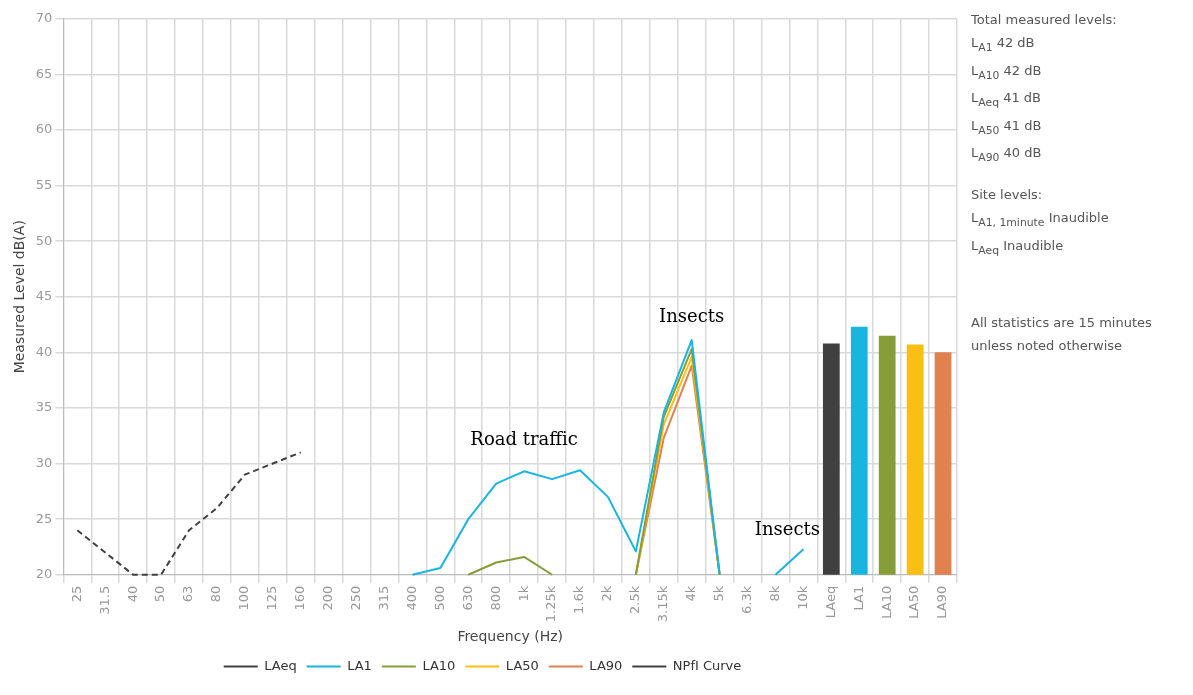  Describe the element at coordinates (44, 518) in the screenshot. I see `y-tick-label: 25` at that location.